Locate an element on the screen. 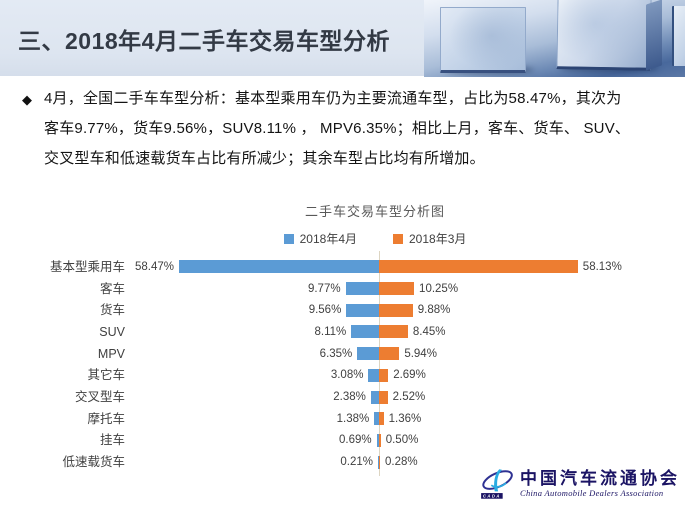 This screenshot has height=513, width=685. chart-legend: 2018年4月 2018年3月 is located at coordinates (375, 238).